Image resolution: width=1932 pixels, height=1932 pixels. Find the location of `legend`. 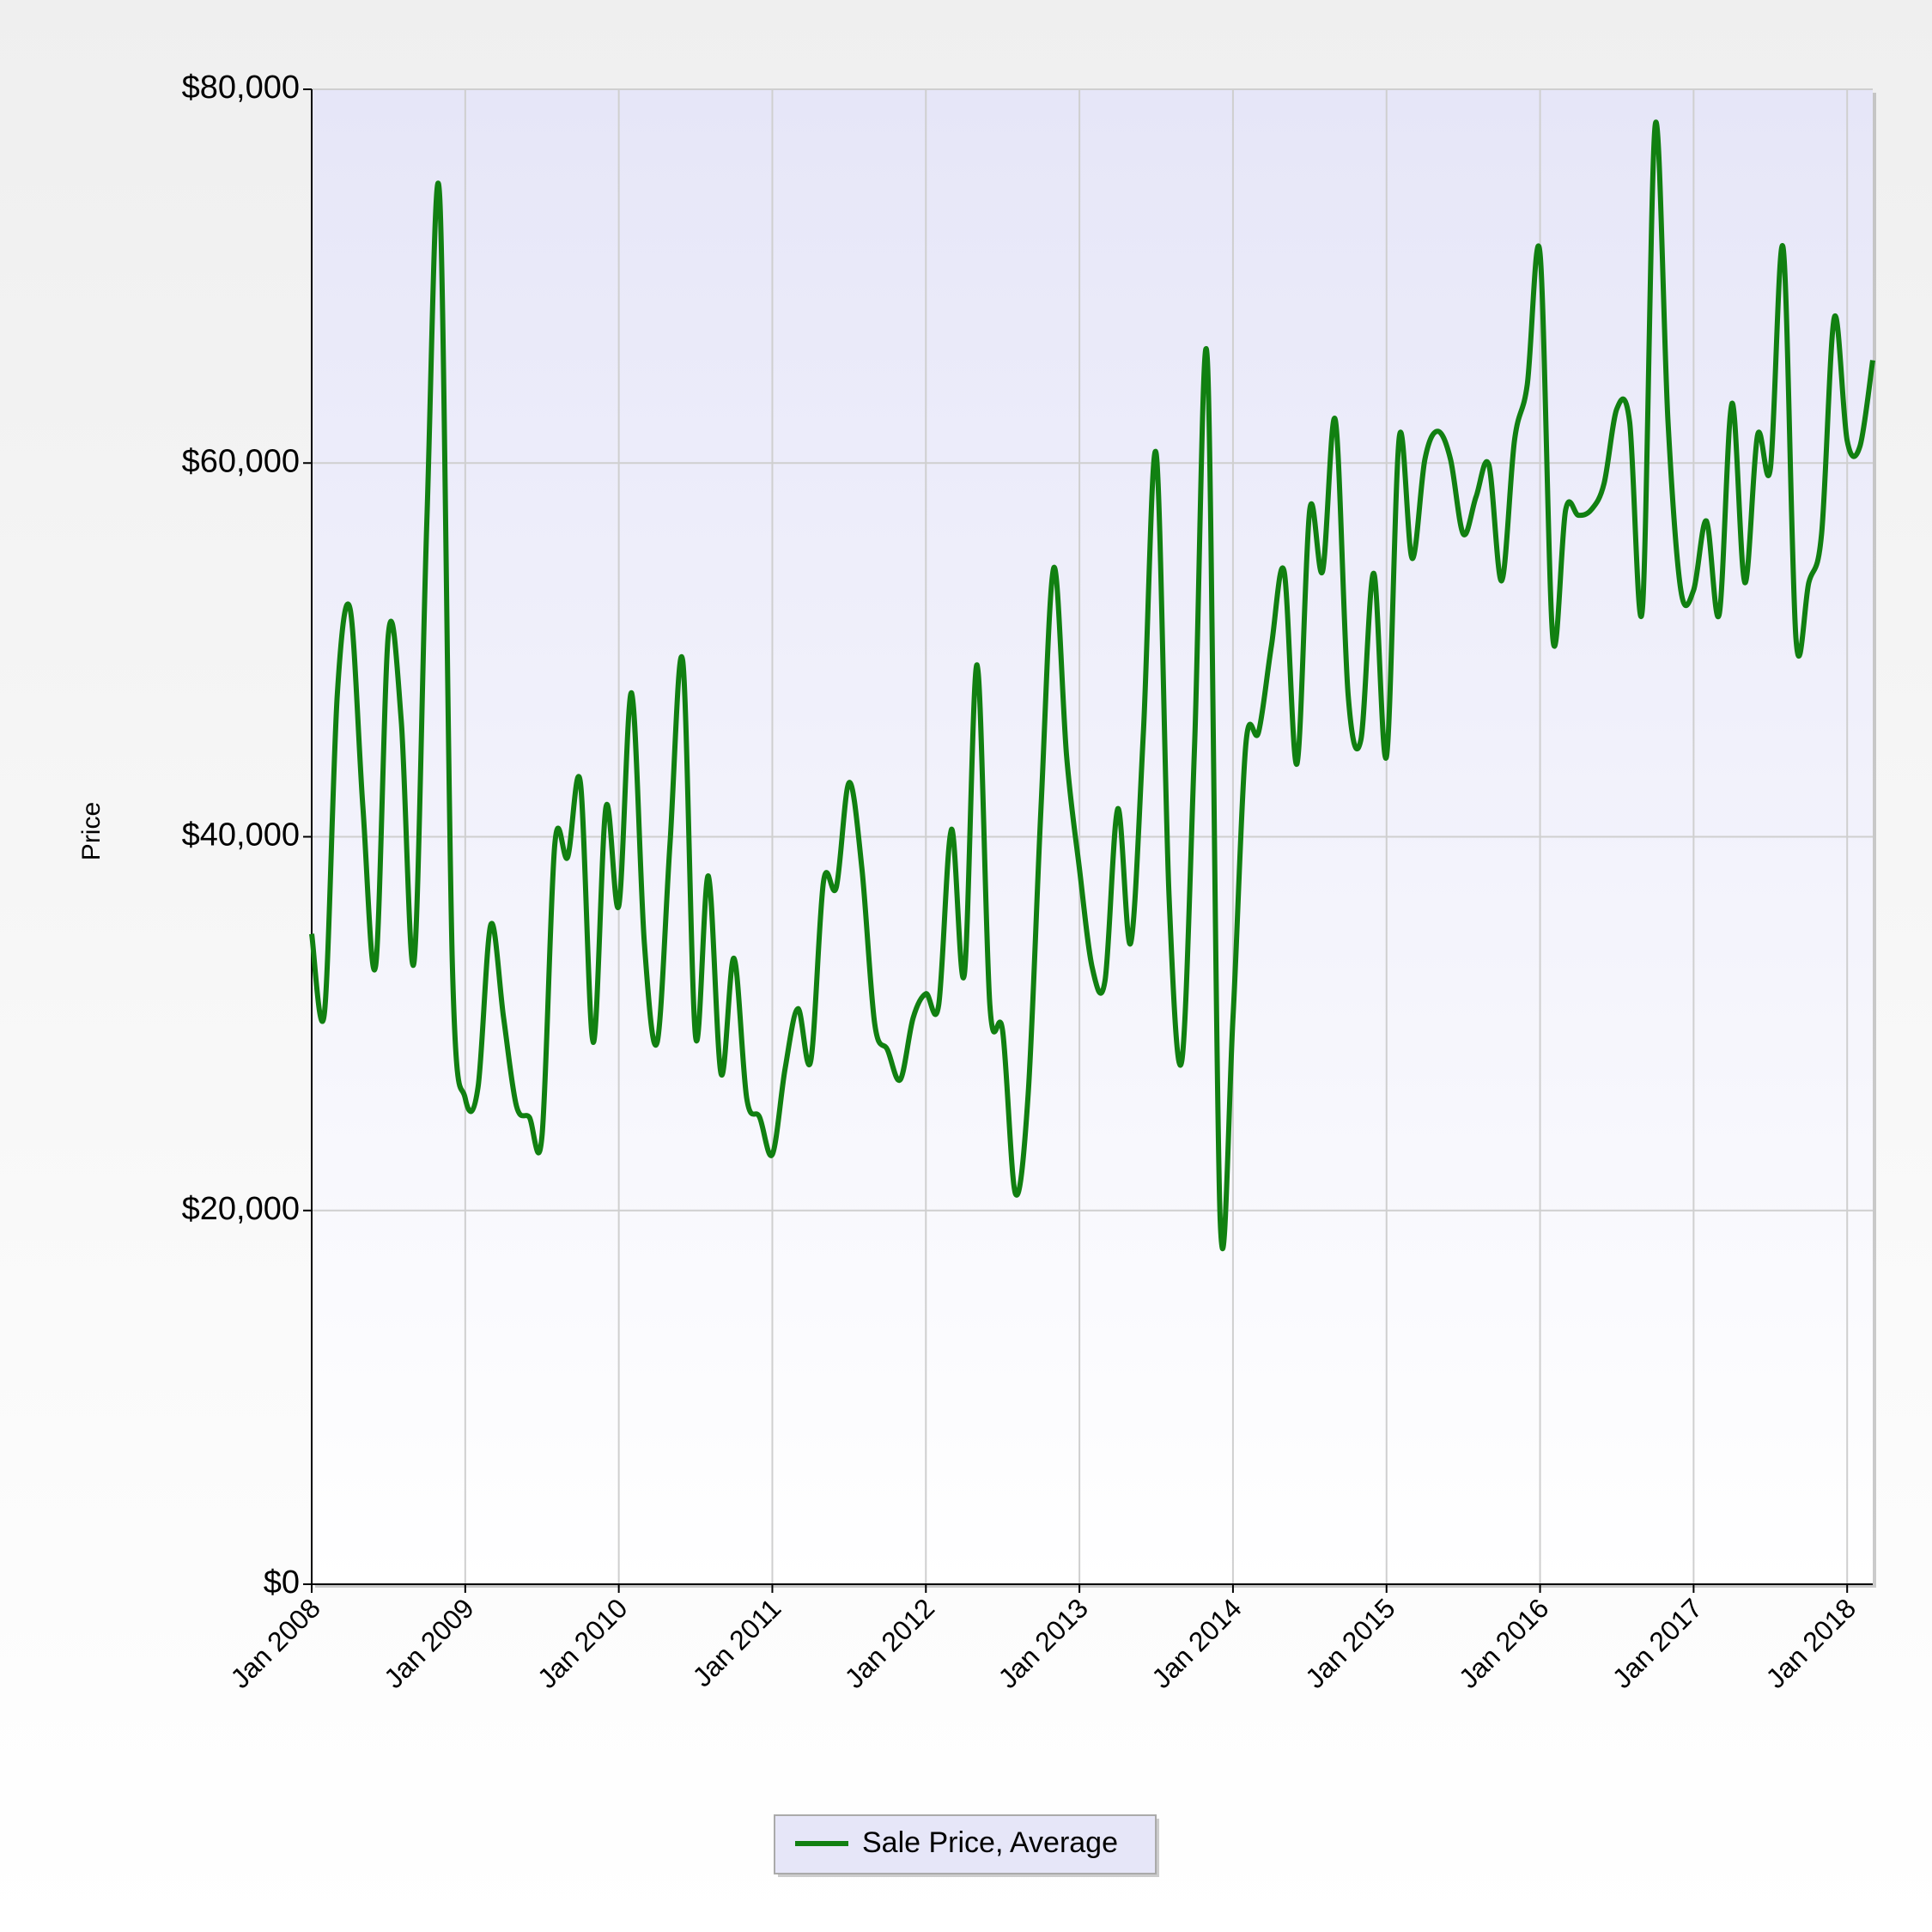

legend is located at coordinates (965, 1844).